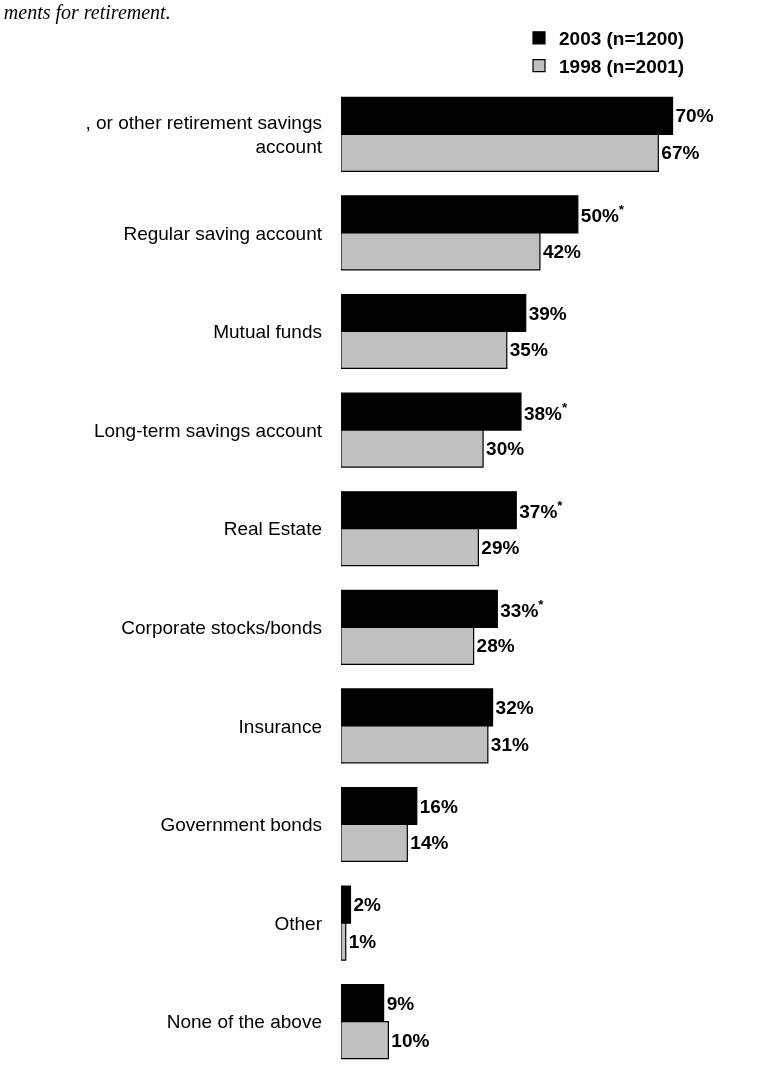  I want to click on y-tick-label: Real Estate, so click(272, 529).